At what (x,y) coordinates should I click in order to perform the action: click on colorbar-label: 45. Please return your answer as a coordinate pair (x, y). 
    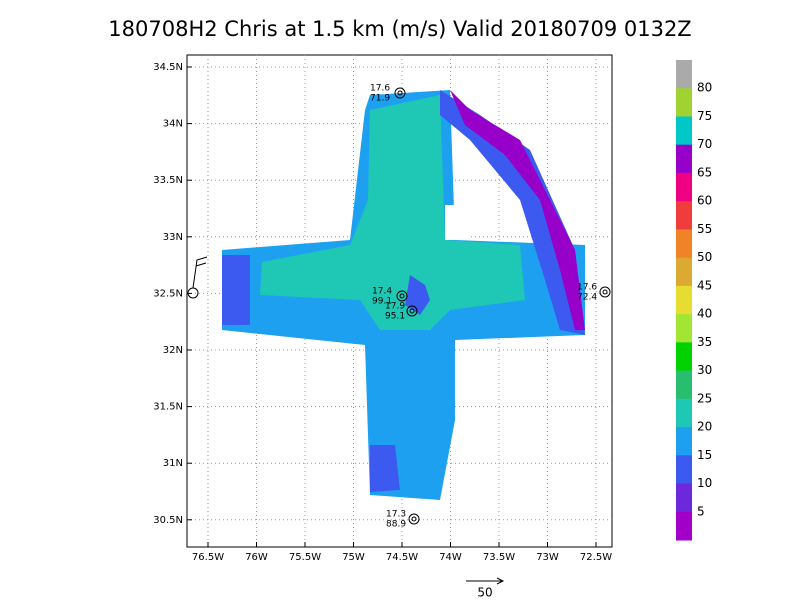
    Looking at the image, I should click on (704, 285).